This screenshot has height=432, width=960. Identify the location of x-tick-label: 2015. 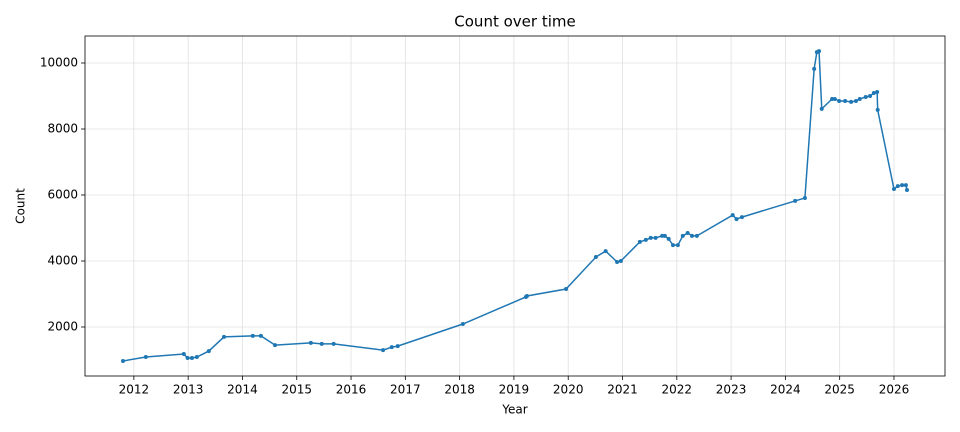
(296, 390).